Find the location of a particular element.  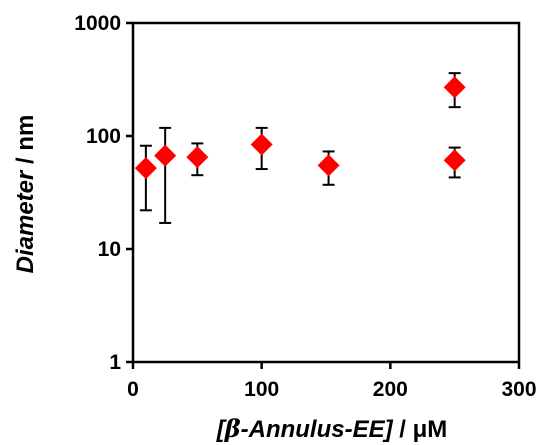

x-axis-title-unit: / μM is located at coordinates (420, 429).